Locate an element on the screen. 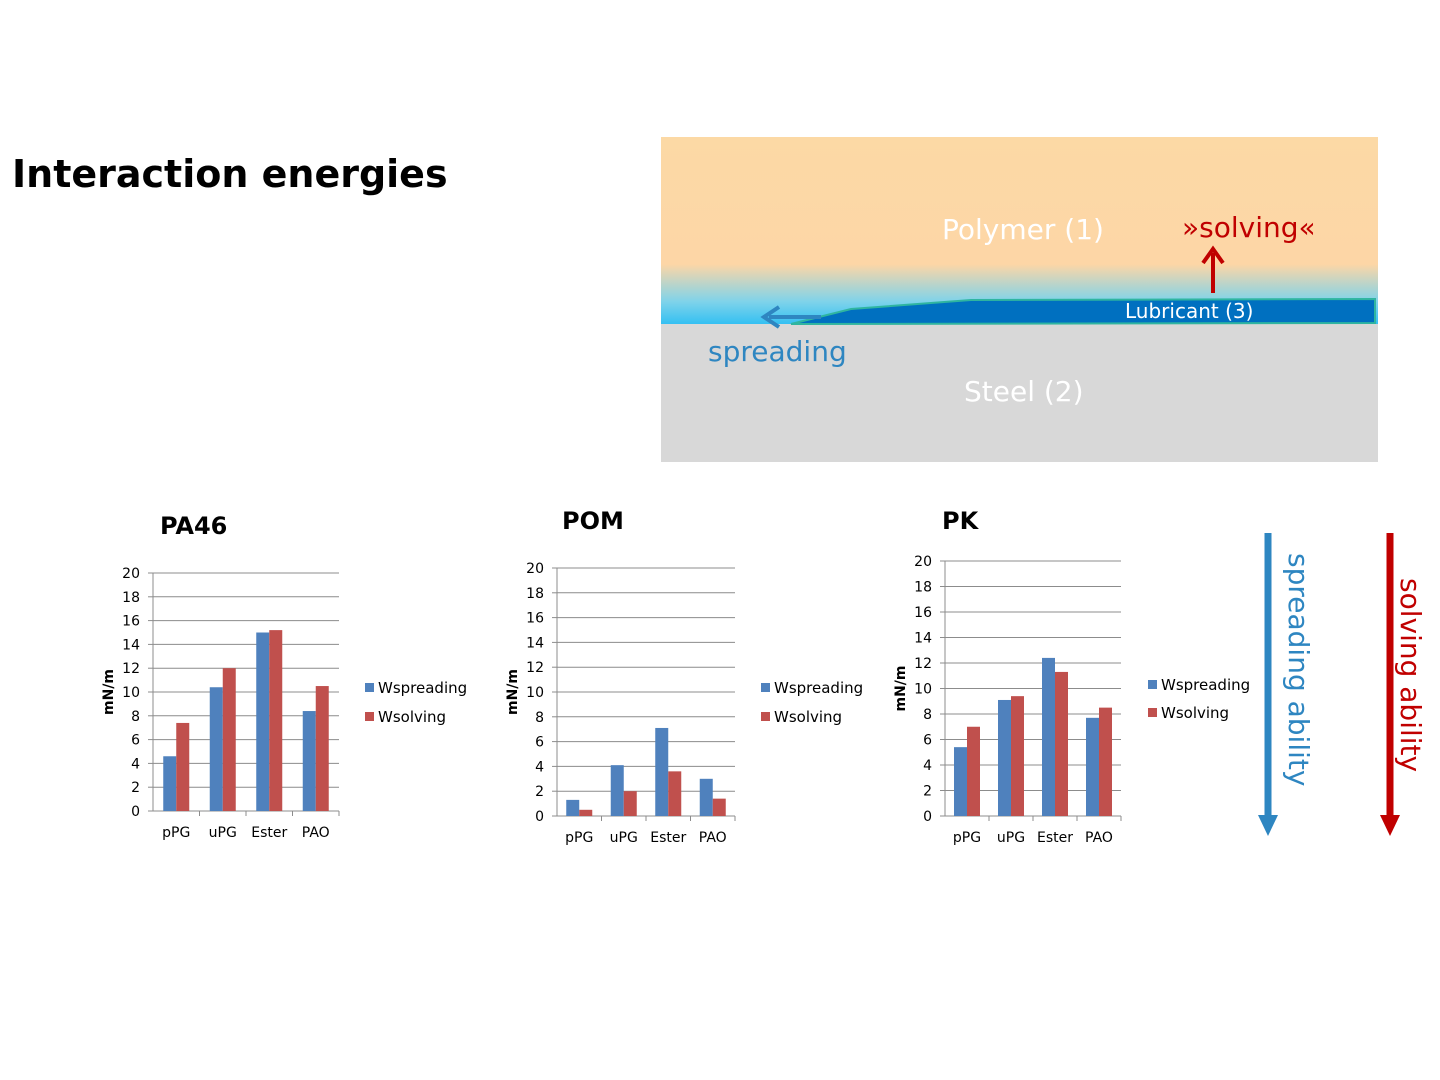 This screenshot has height=1080, width=1440. spreading-ability-arrow-head is located at coordinates (1268, 825).